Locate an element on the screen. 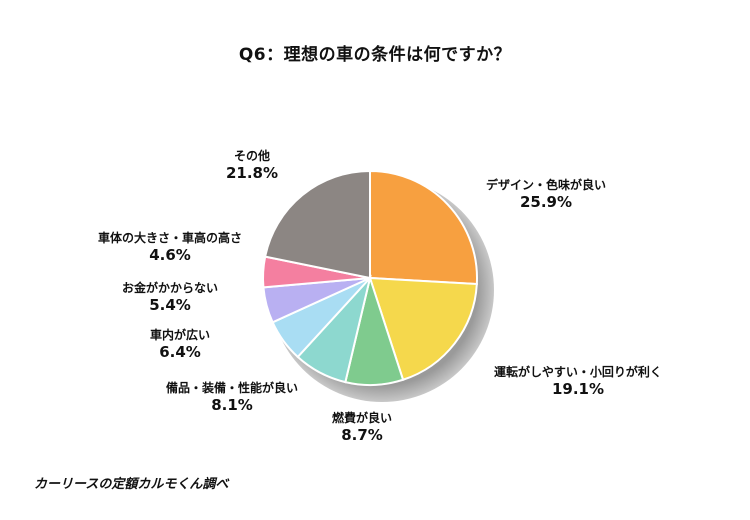 This screenshot has width=750, height=520. slice-label-fuel: 燃費が良い 8.7% is located at coordinates (362, 428).